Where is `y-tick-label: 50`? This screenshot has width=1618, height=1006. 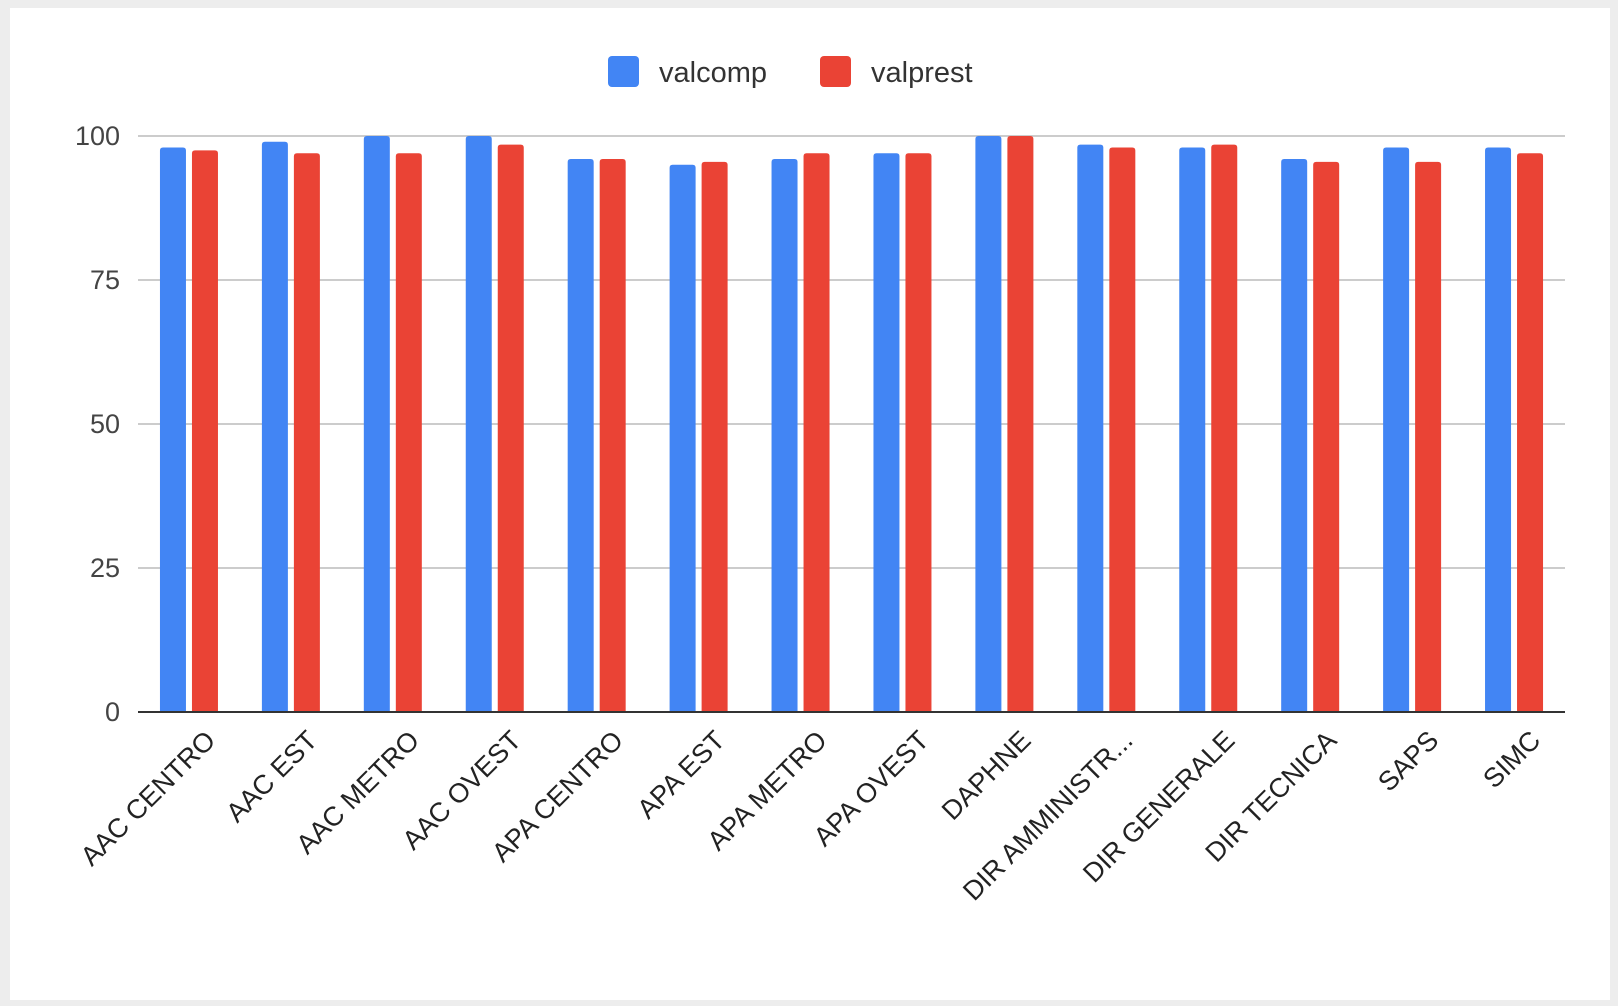 y-tick-label: 50 is located at coordinates (105, 424).